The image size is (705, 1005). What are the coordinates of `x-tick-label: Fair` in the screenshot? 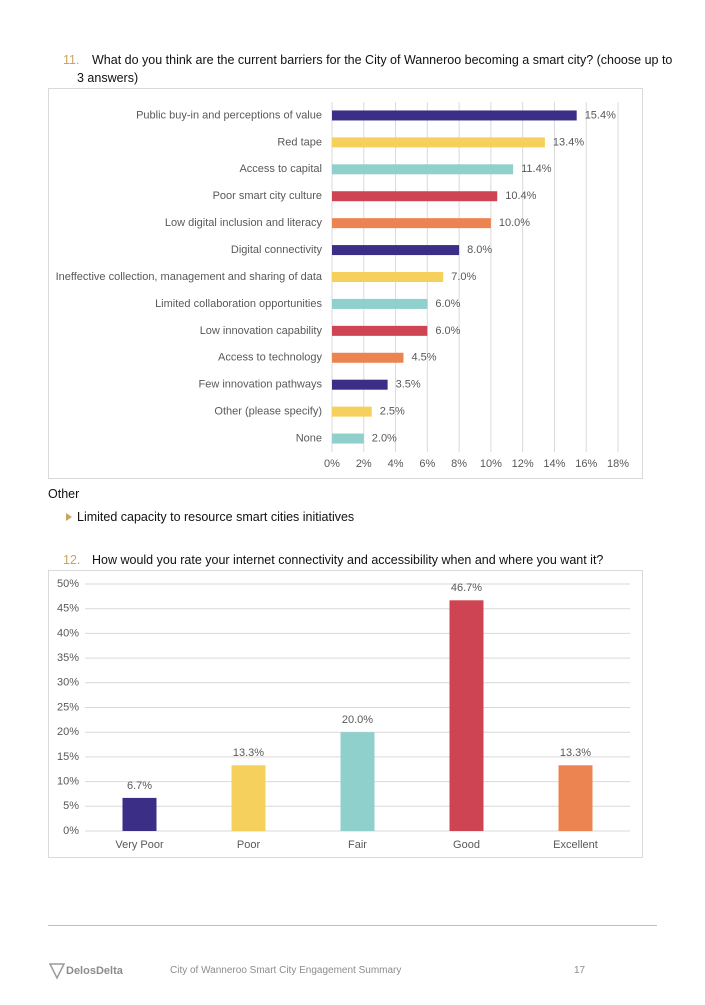 It's located at (357, 845).